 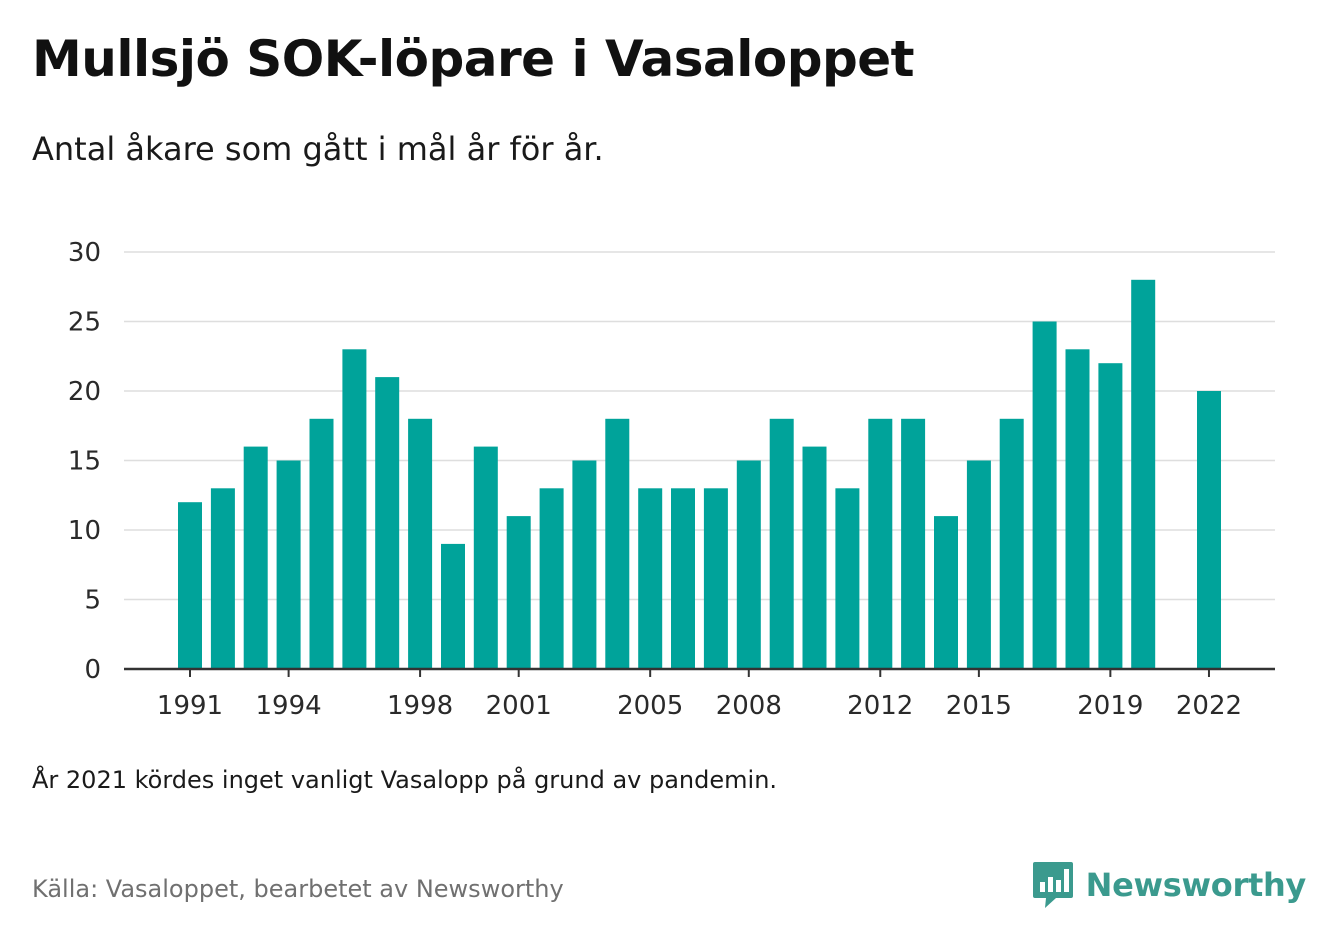 I want to click on y-tick-label-25: 25, so click(x=84, y=323).